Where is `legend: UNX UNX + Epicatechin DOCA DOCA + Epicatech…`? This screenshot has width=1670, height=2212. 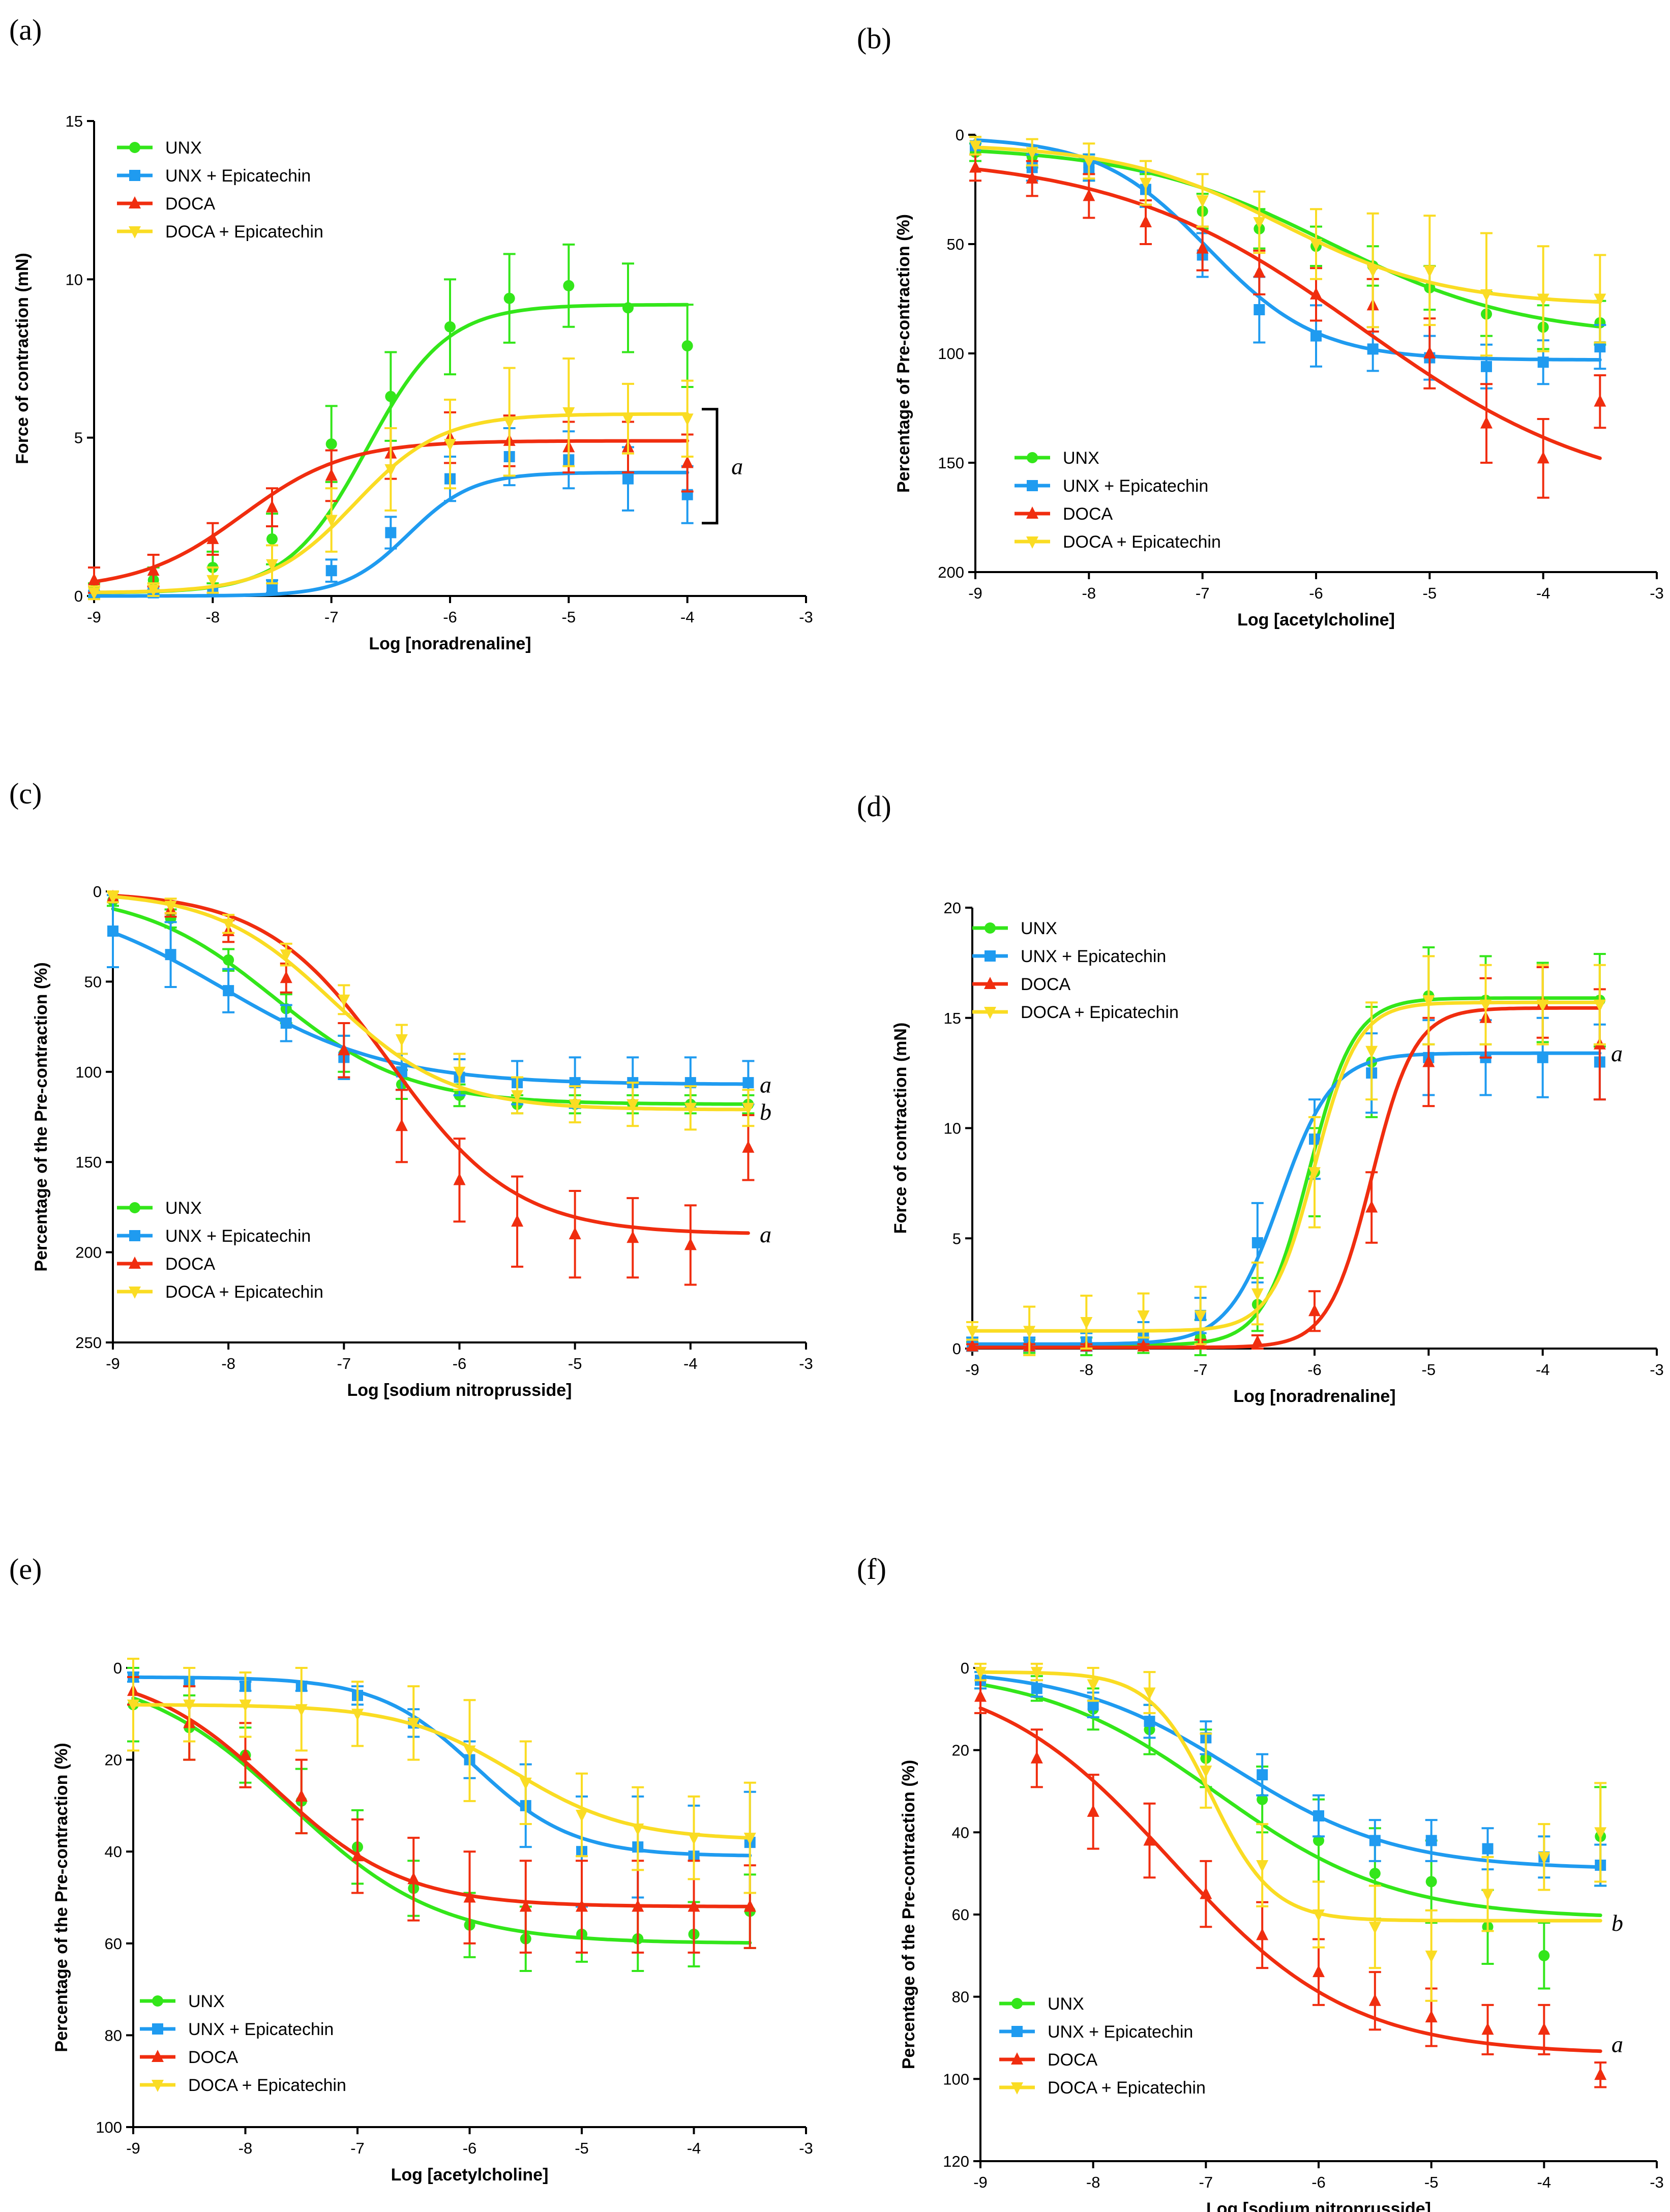
legend: UNX UNX + Epicatechin DOCA DOCA + Epicatech… is located at coordinates (1118, 500).